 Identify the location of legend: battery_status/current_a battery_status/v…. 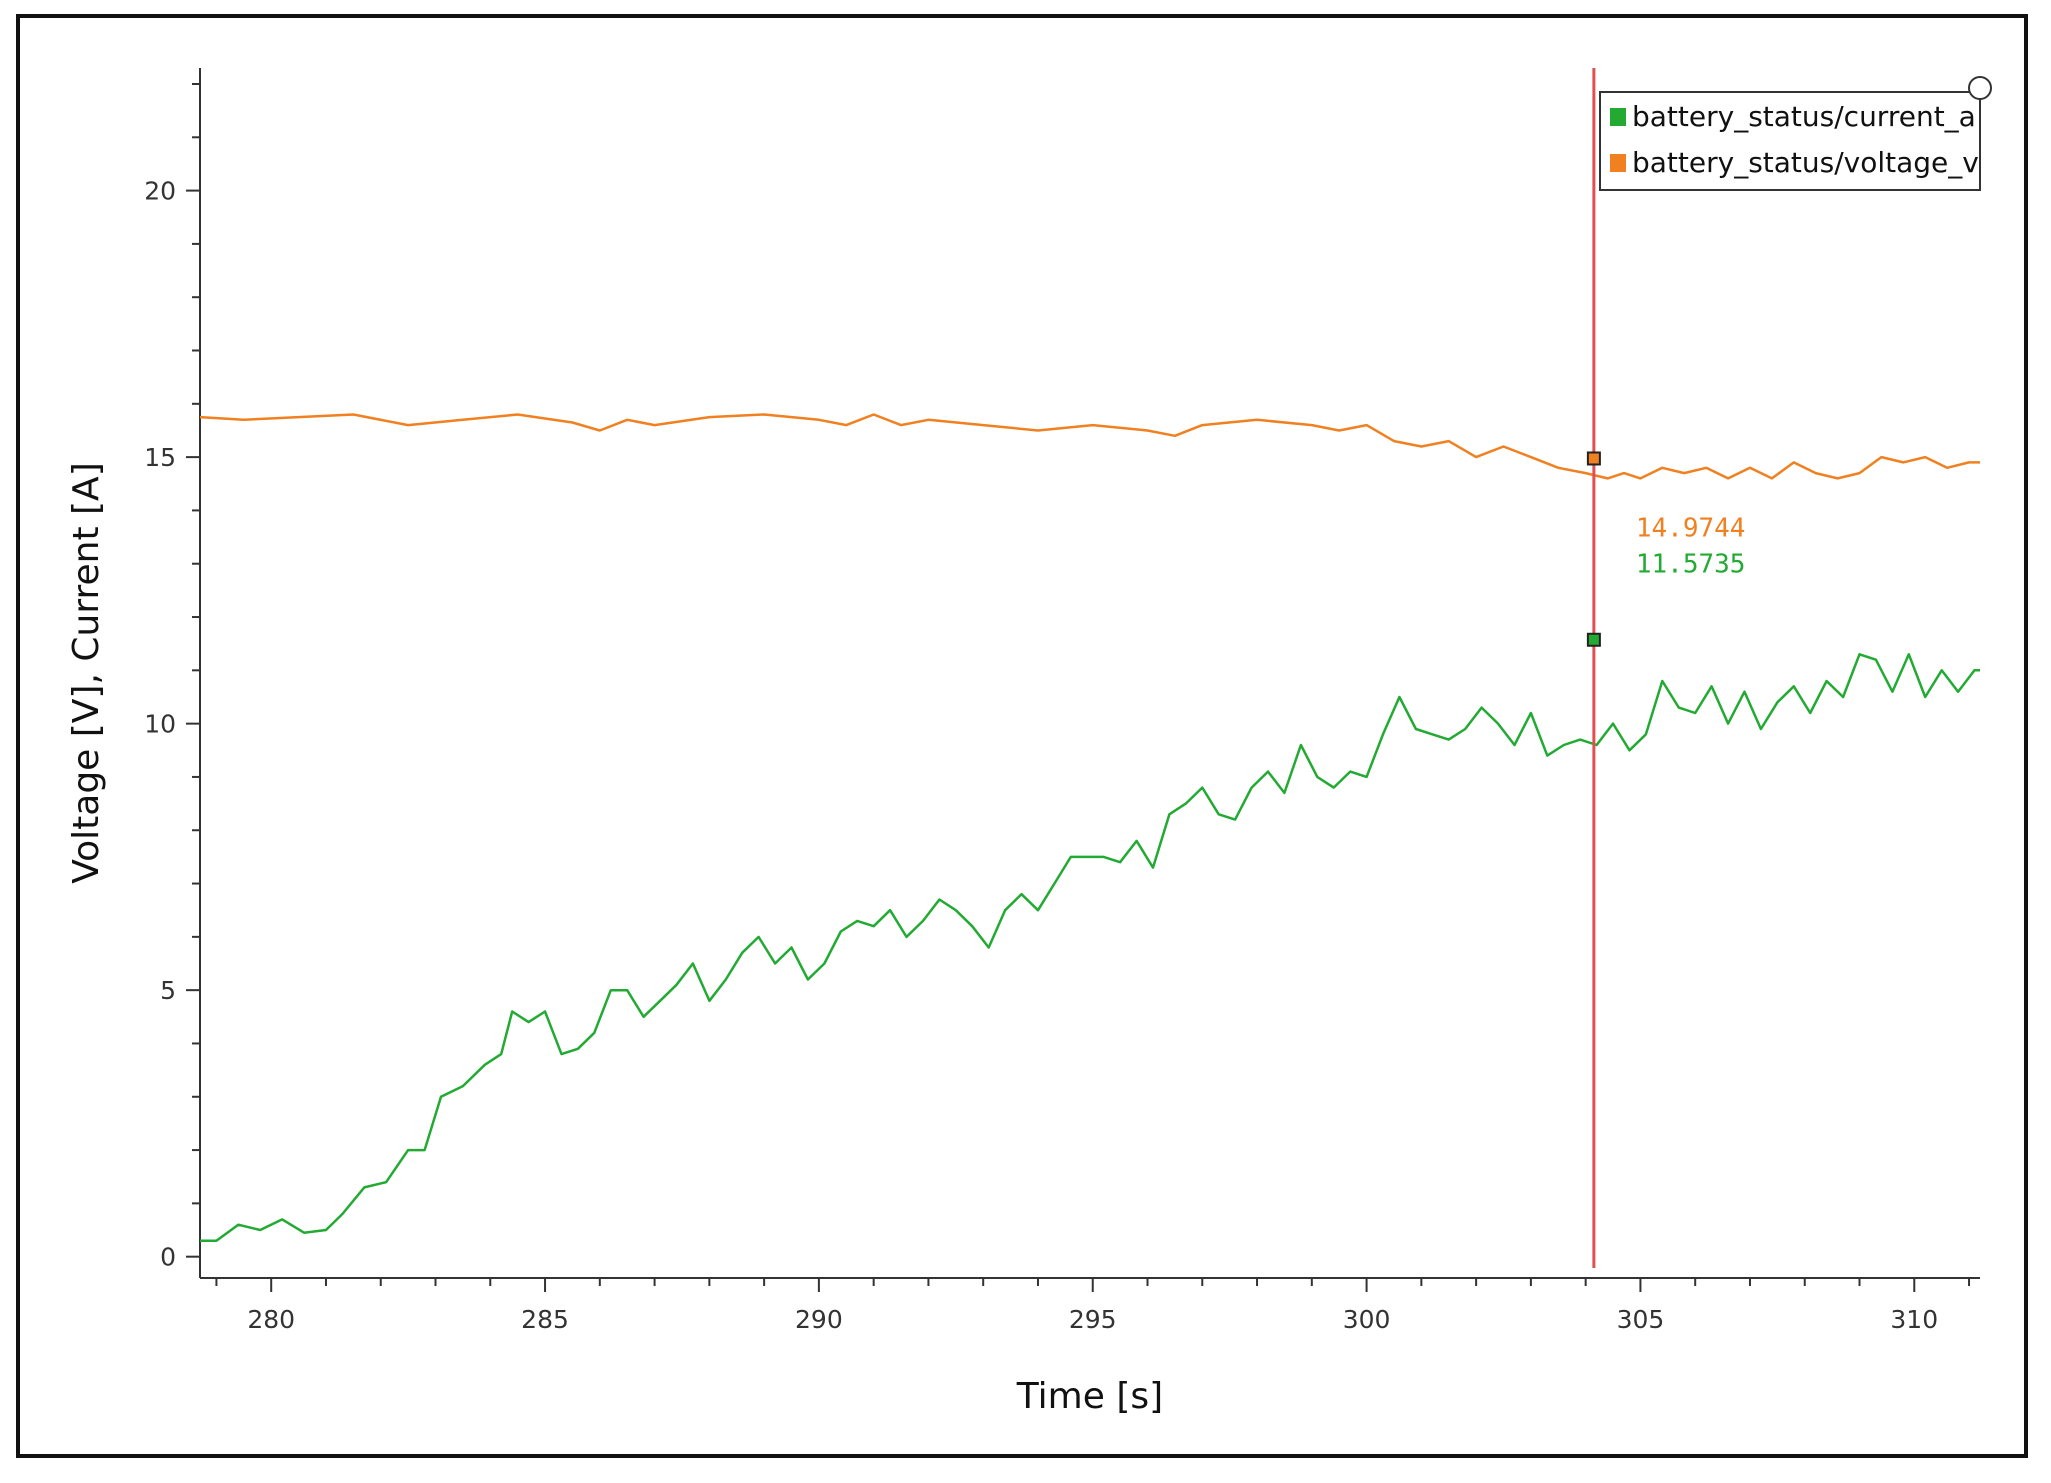
(1795, 133).